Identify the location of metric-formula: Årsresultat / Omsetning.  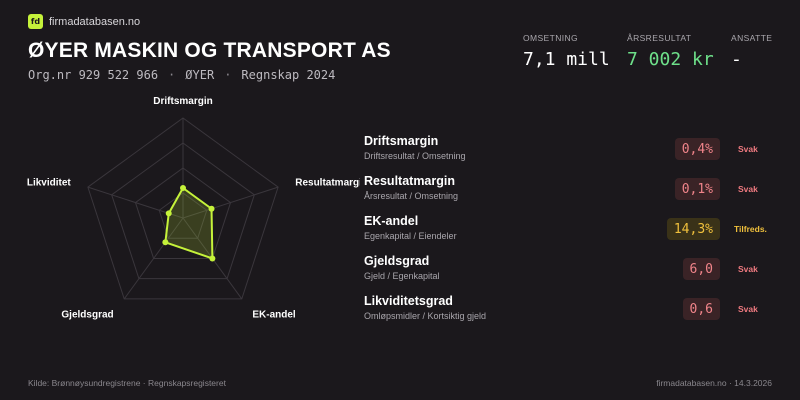
(411, 196).